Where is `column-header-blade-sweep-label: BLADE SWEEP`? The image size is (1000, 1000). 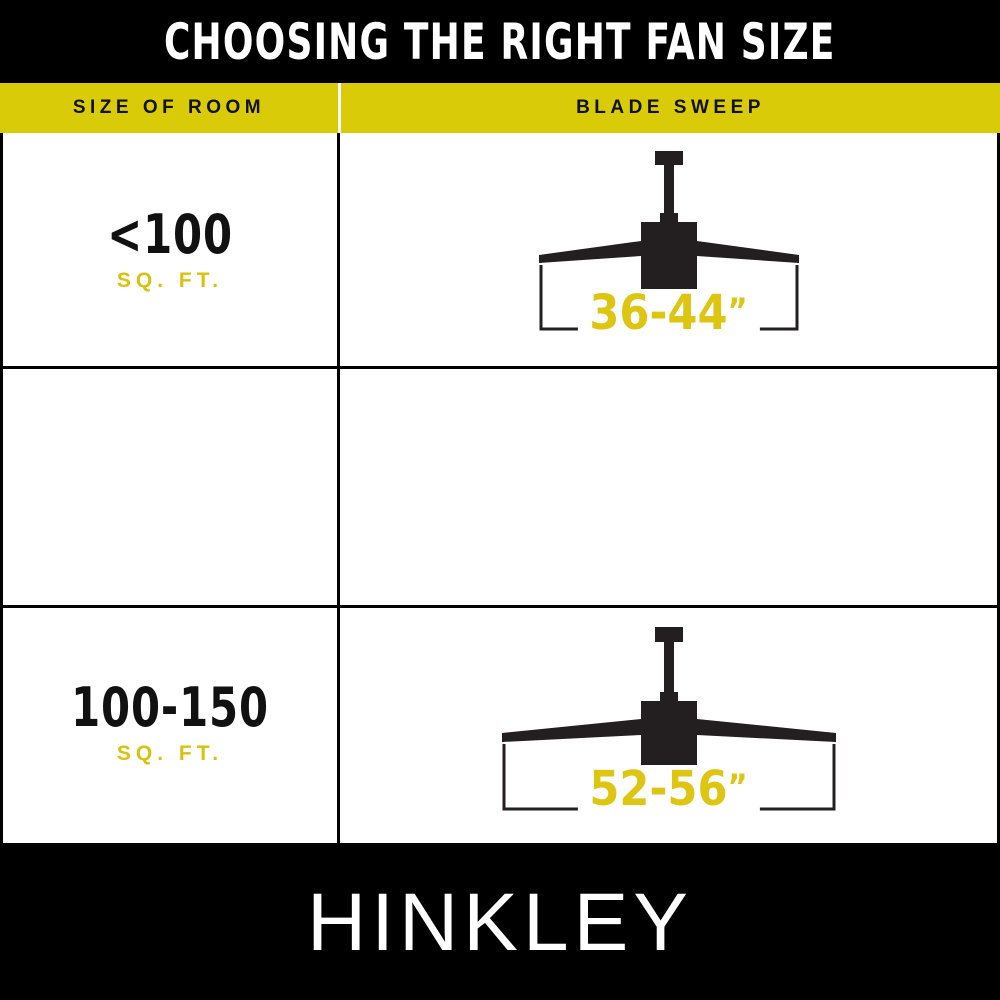
column-header-blade-sweep-label: BLADE SWEEP is located at coordinates (670, 107).